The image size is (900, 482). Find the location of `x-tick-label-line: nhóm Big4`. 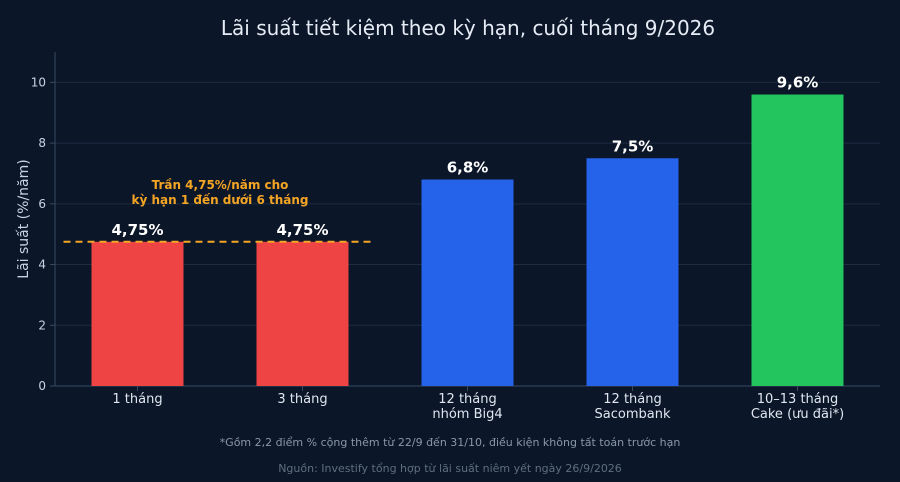

x-tick-label-line: nhóm Big4 is located at coordinates (467, 414).